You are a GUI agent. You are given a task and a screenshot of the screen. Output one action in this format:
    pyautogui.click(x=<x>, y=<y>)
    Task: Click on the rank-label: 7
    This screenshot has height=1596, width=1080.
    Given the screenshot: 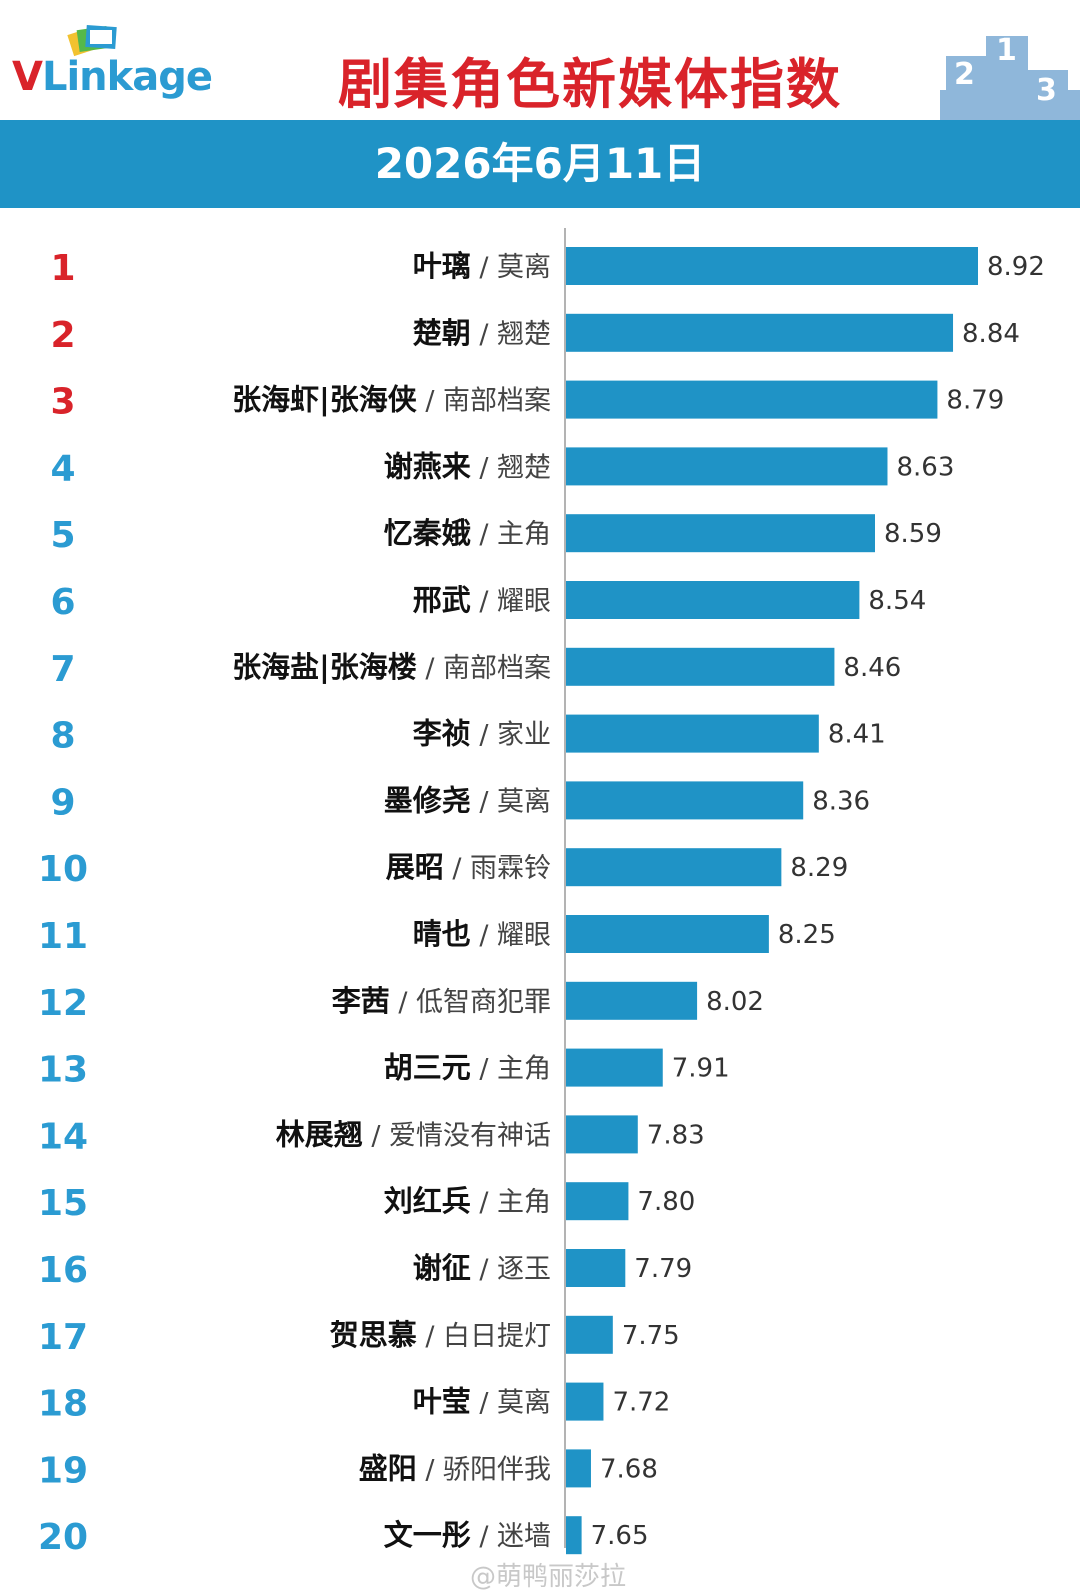 What is the action you would take?
    pyautogui.click(x=62, y=669)
    